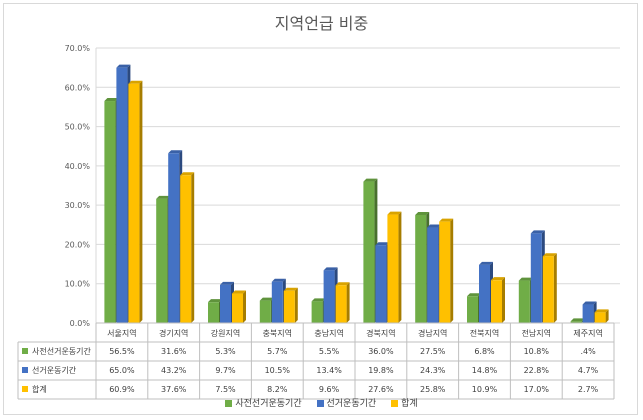  Describe the element at coordinates (433, 351) in the screenshot. I see `data-label: 27.5%` at that location.